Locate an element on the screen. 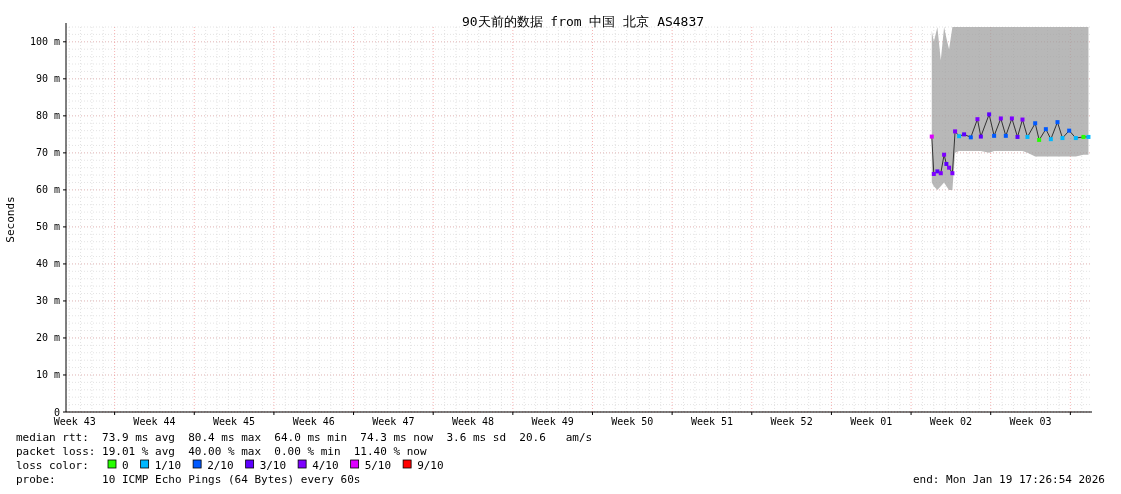  x-tick-label: Week 43 is located at coordinates (74, 421).